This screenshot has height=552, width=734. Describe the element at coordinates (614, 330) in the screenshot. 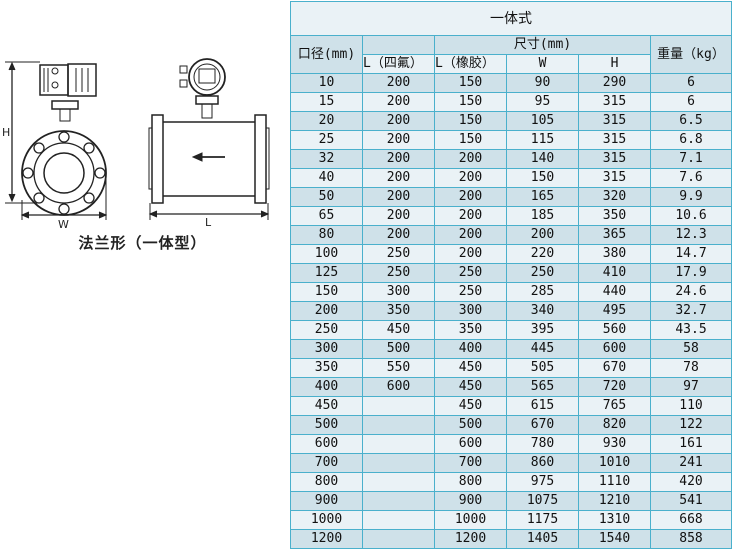

I see `cell-h: 560` at that location.